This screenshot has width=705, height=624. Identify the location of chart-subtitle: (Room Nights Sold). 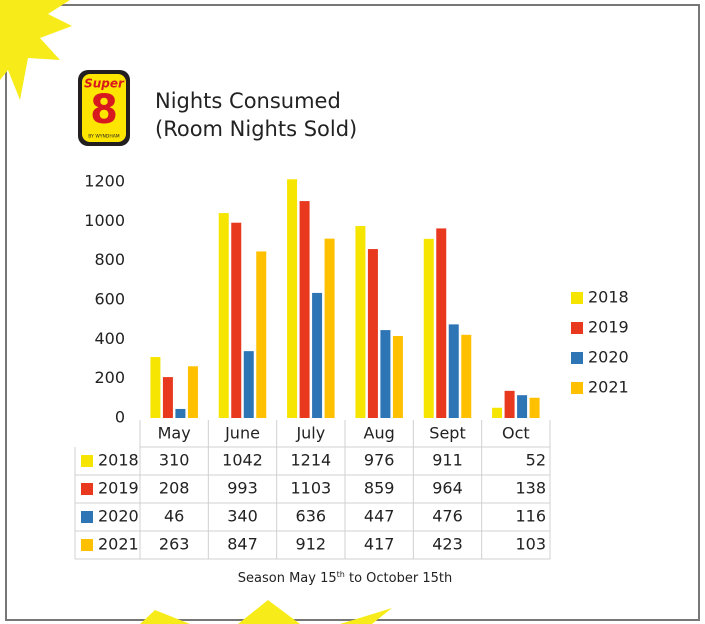
(256, 129).